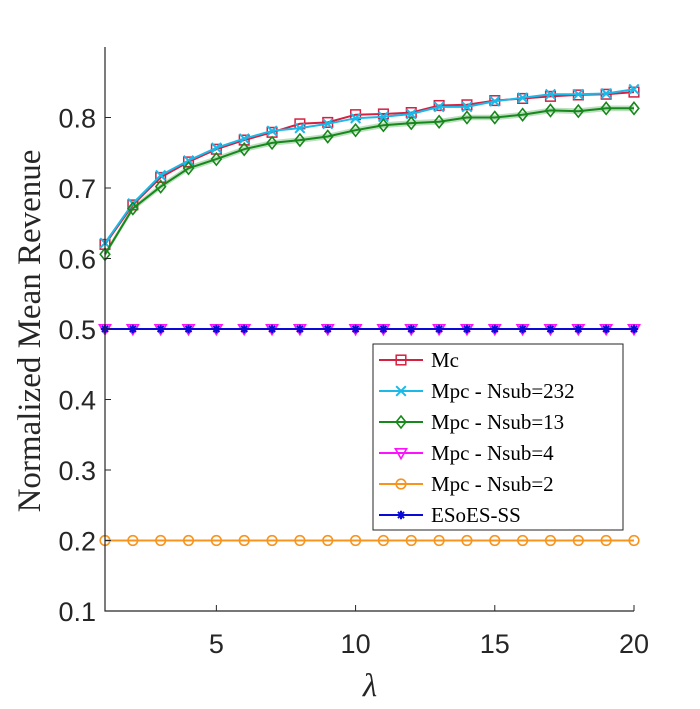  What do you see at coordinates (77, 330) in the screenshot?
I see `y-tick-label-0.5: 0.5` at bounding box center [77, 330].